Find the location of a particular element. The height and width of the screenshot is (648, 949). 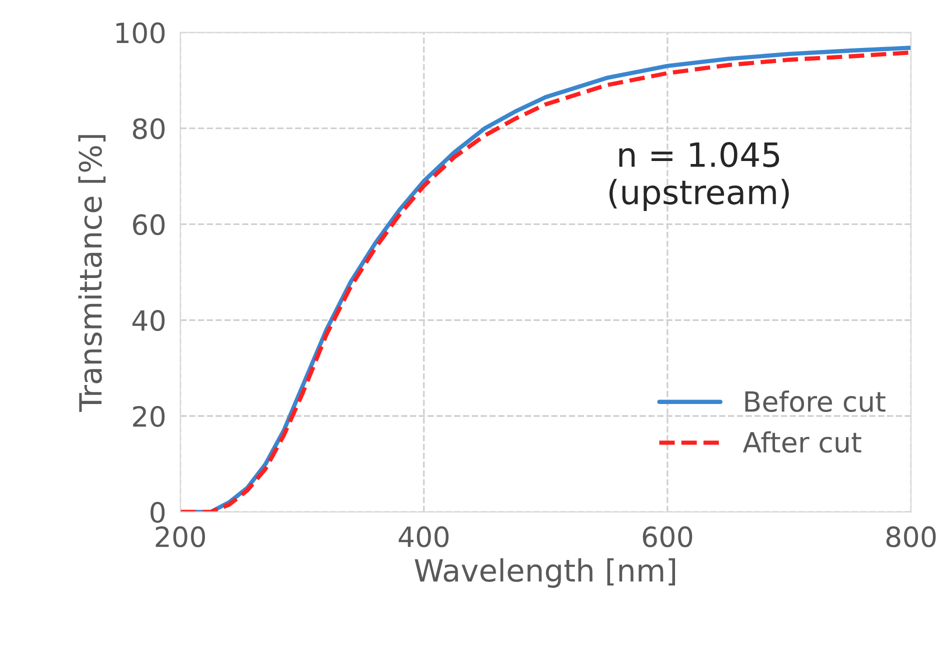

x-tick-label: 200 is located at coordinates (180, 537).